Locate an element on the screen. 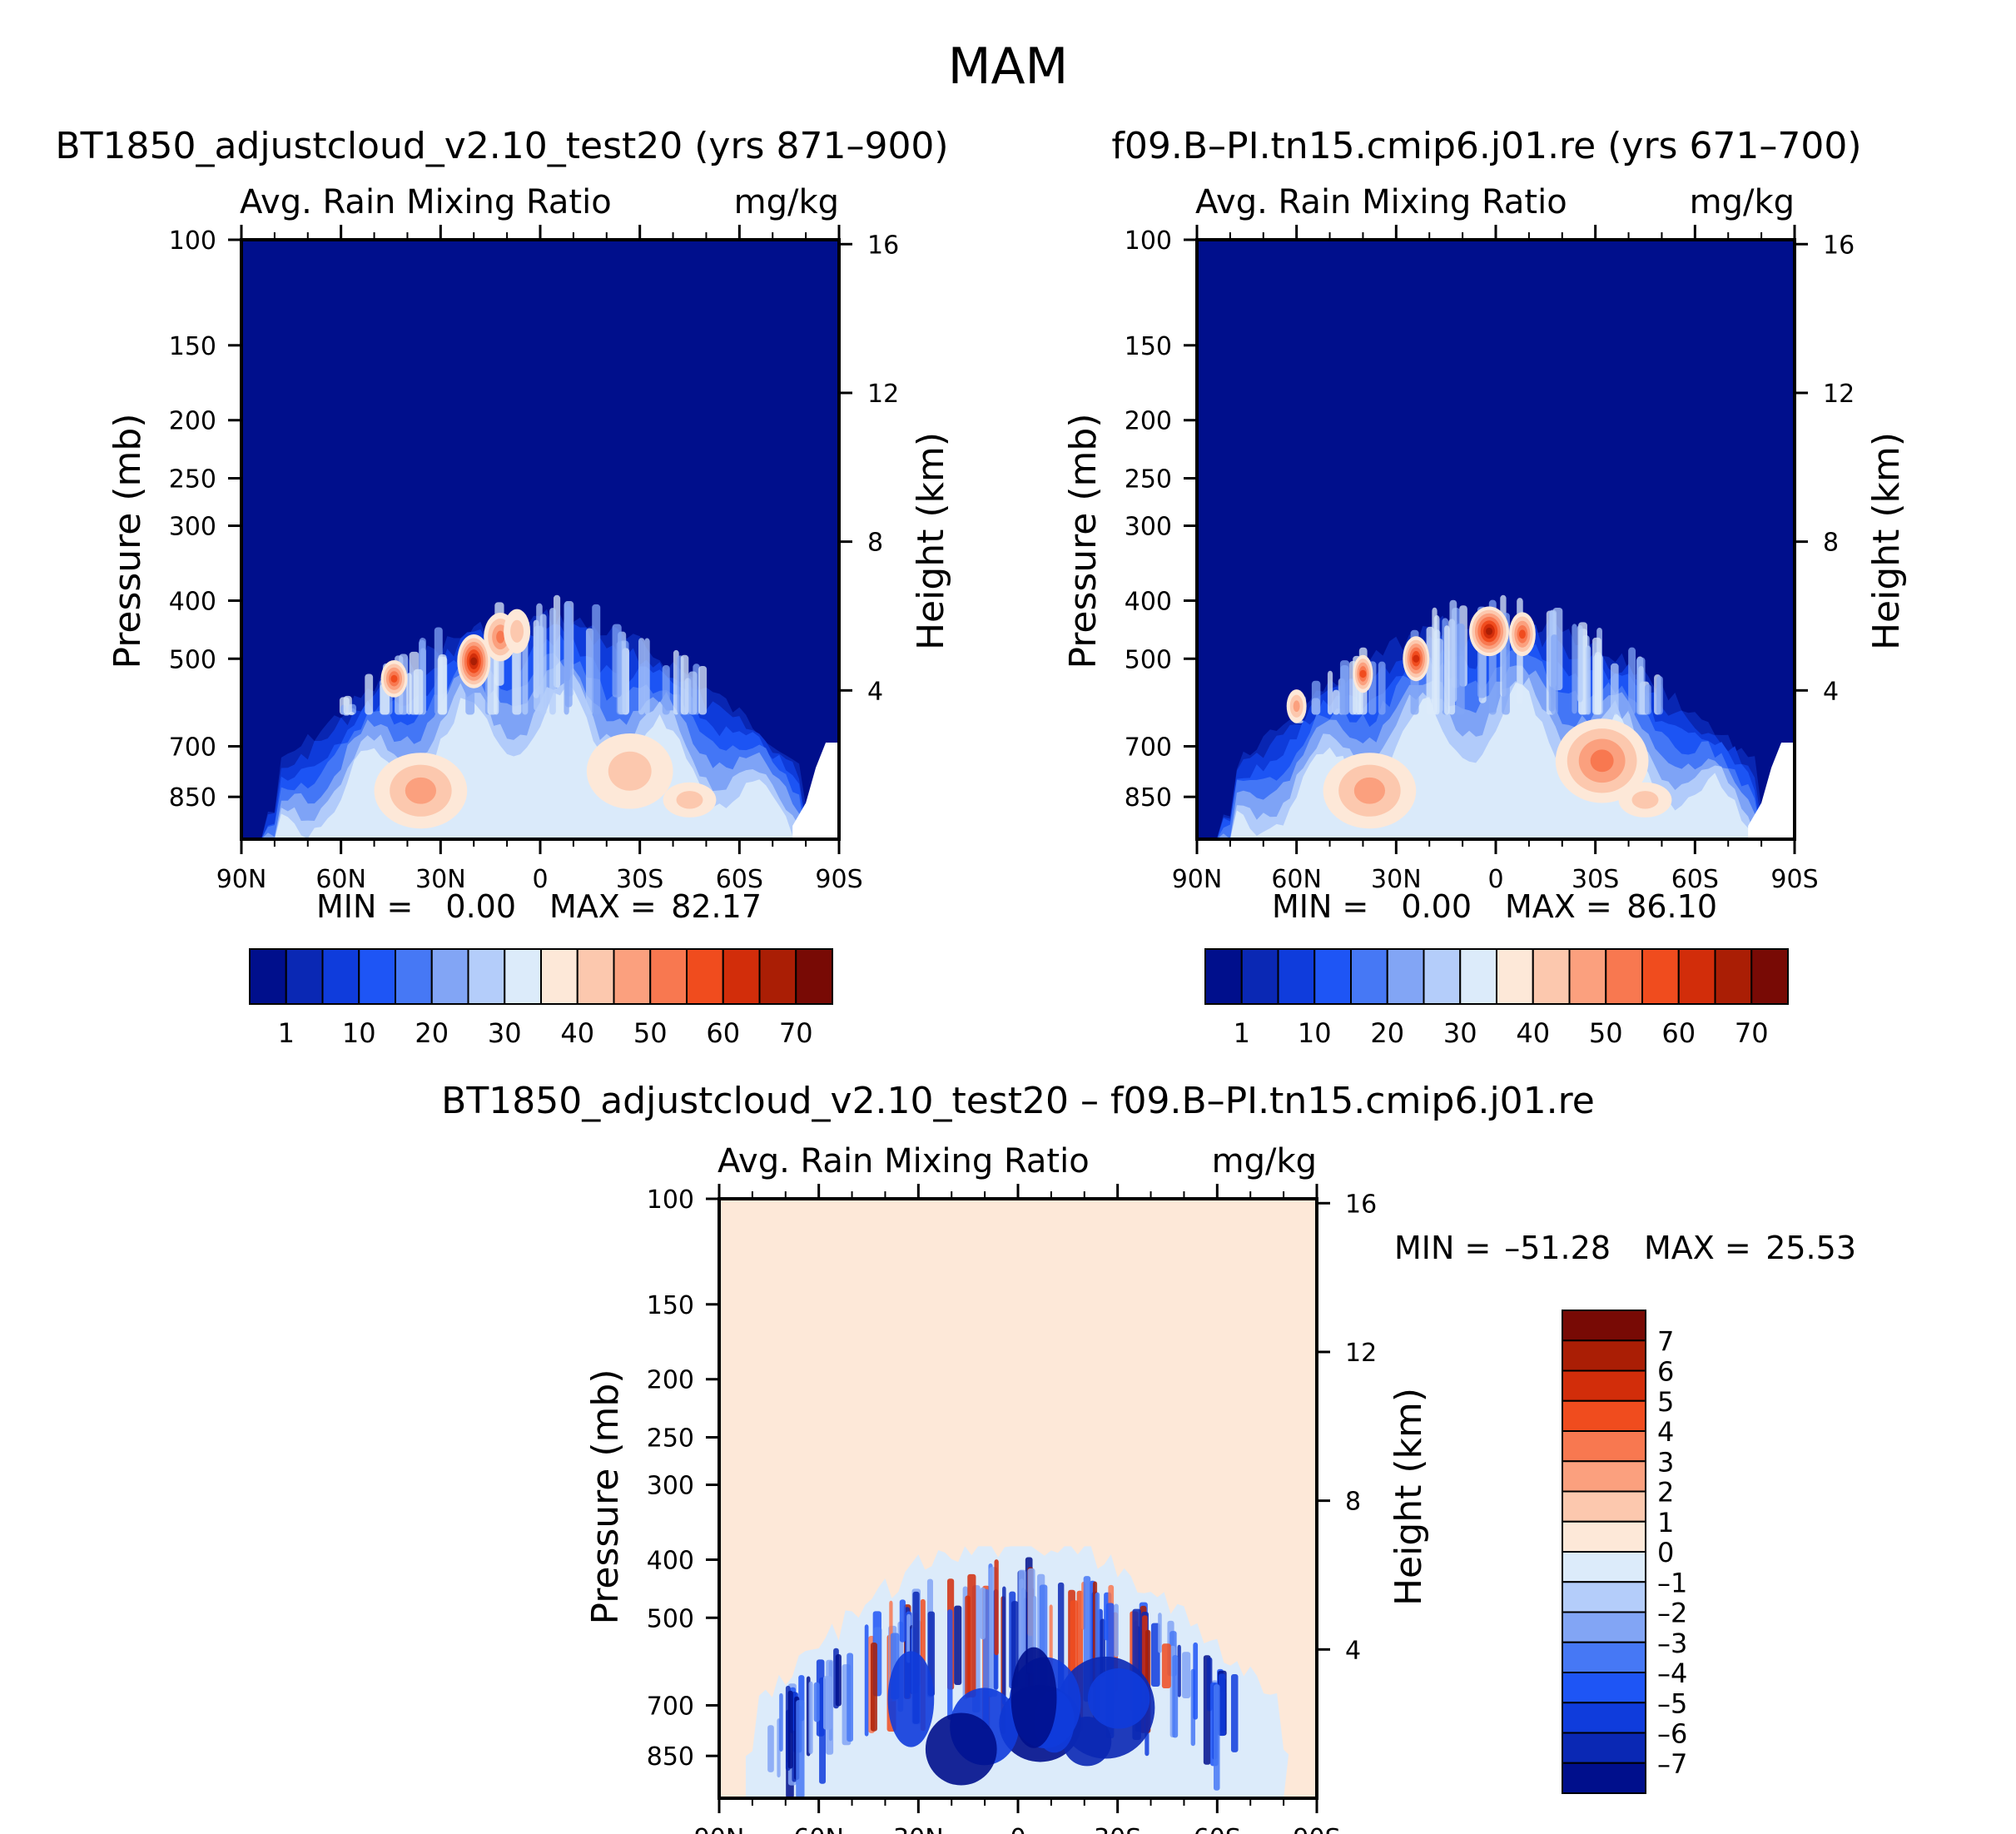  colorbar-label: 10 is located at coordinates (1315, 1033).